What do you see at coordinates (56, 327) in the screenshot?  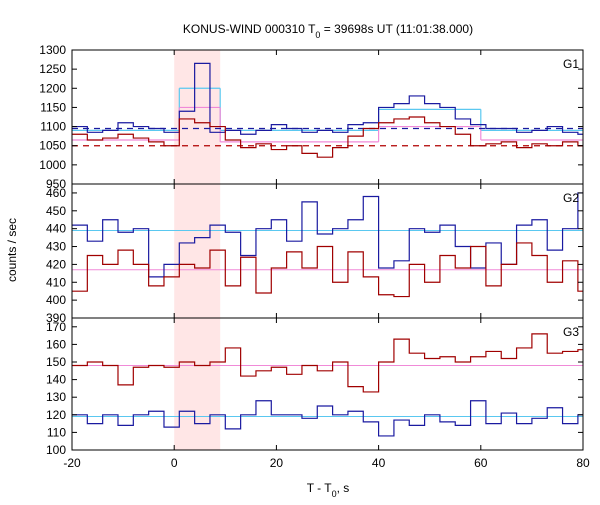 I see `panel-g3-ytick-label: 170` at bounding box center [56, 327].